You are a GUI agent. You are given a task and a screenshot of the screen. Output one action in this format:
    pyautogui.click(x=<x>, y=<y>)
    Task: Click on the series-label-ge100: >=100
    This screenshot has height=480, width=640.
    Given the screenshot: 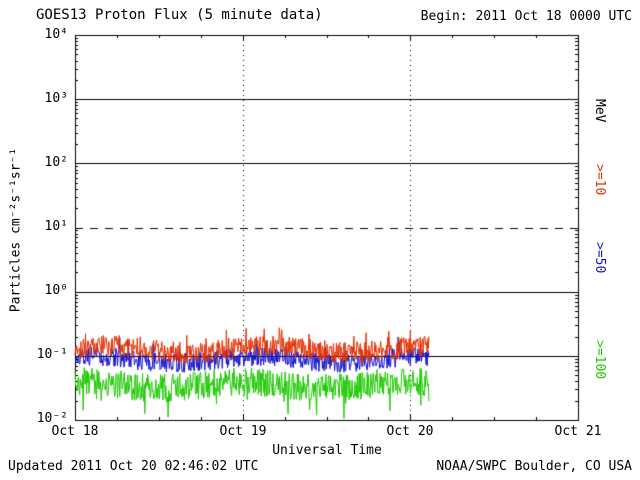 What is the action you would take?
    pyautogui.click(x=599, y=360)
    